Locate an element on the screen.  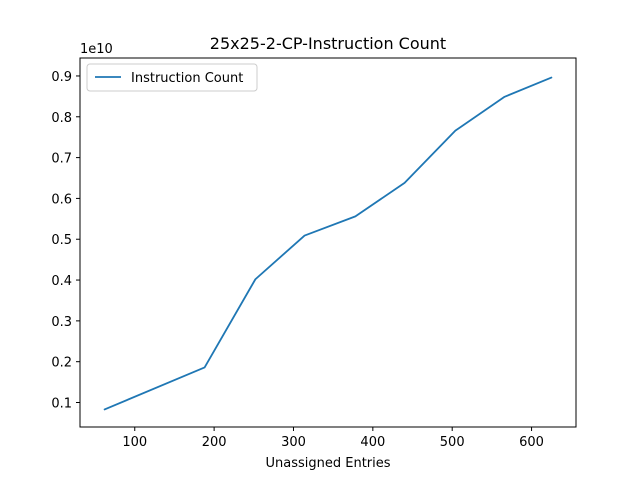
y-axis-offset-label: 1e10 is located at coordinates (96, 49).